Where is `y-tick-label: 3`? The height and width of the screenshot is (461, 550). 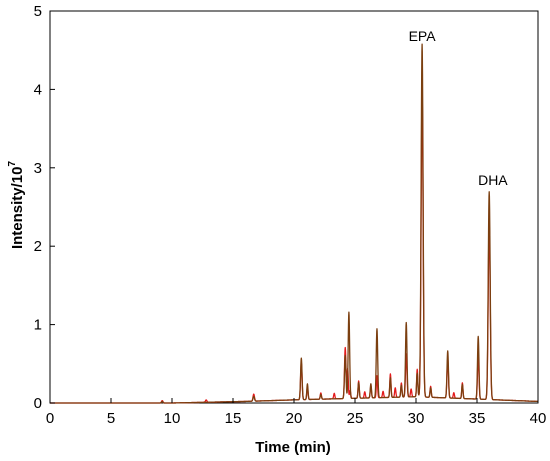 y-tick-label: 3 is located at coordinates (38, 168).